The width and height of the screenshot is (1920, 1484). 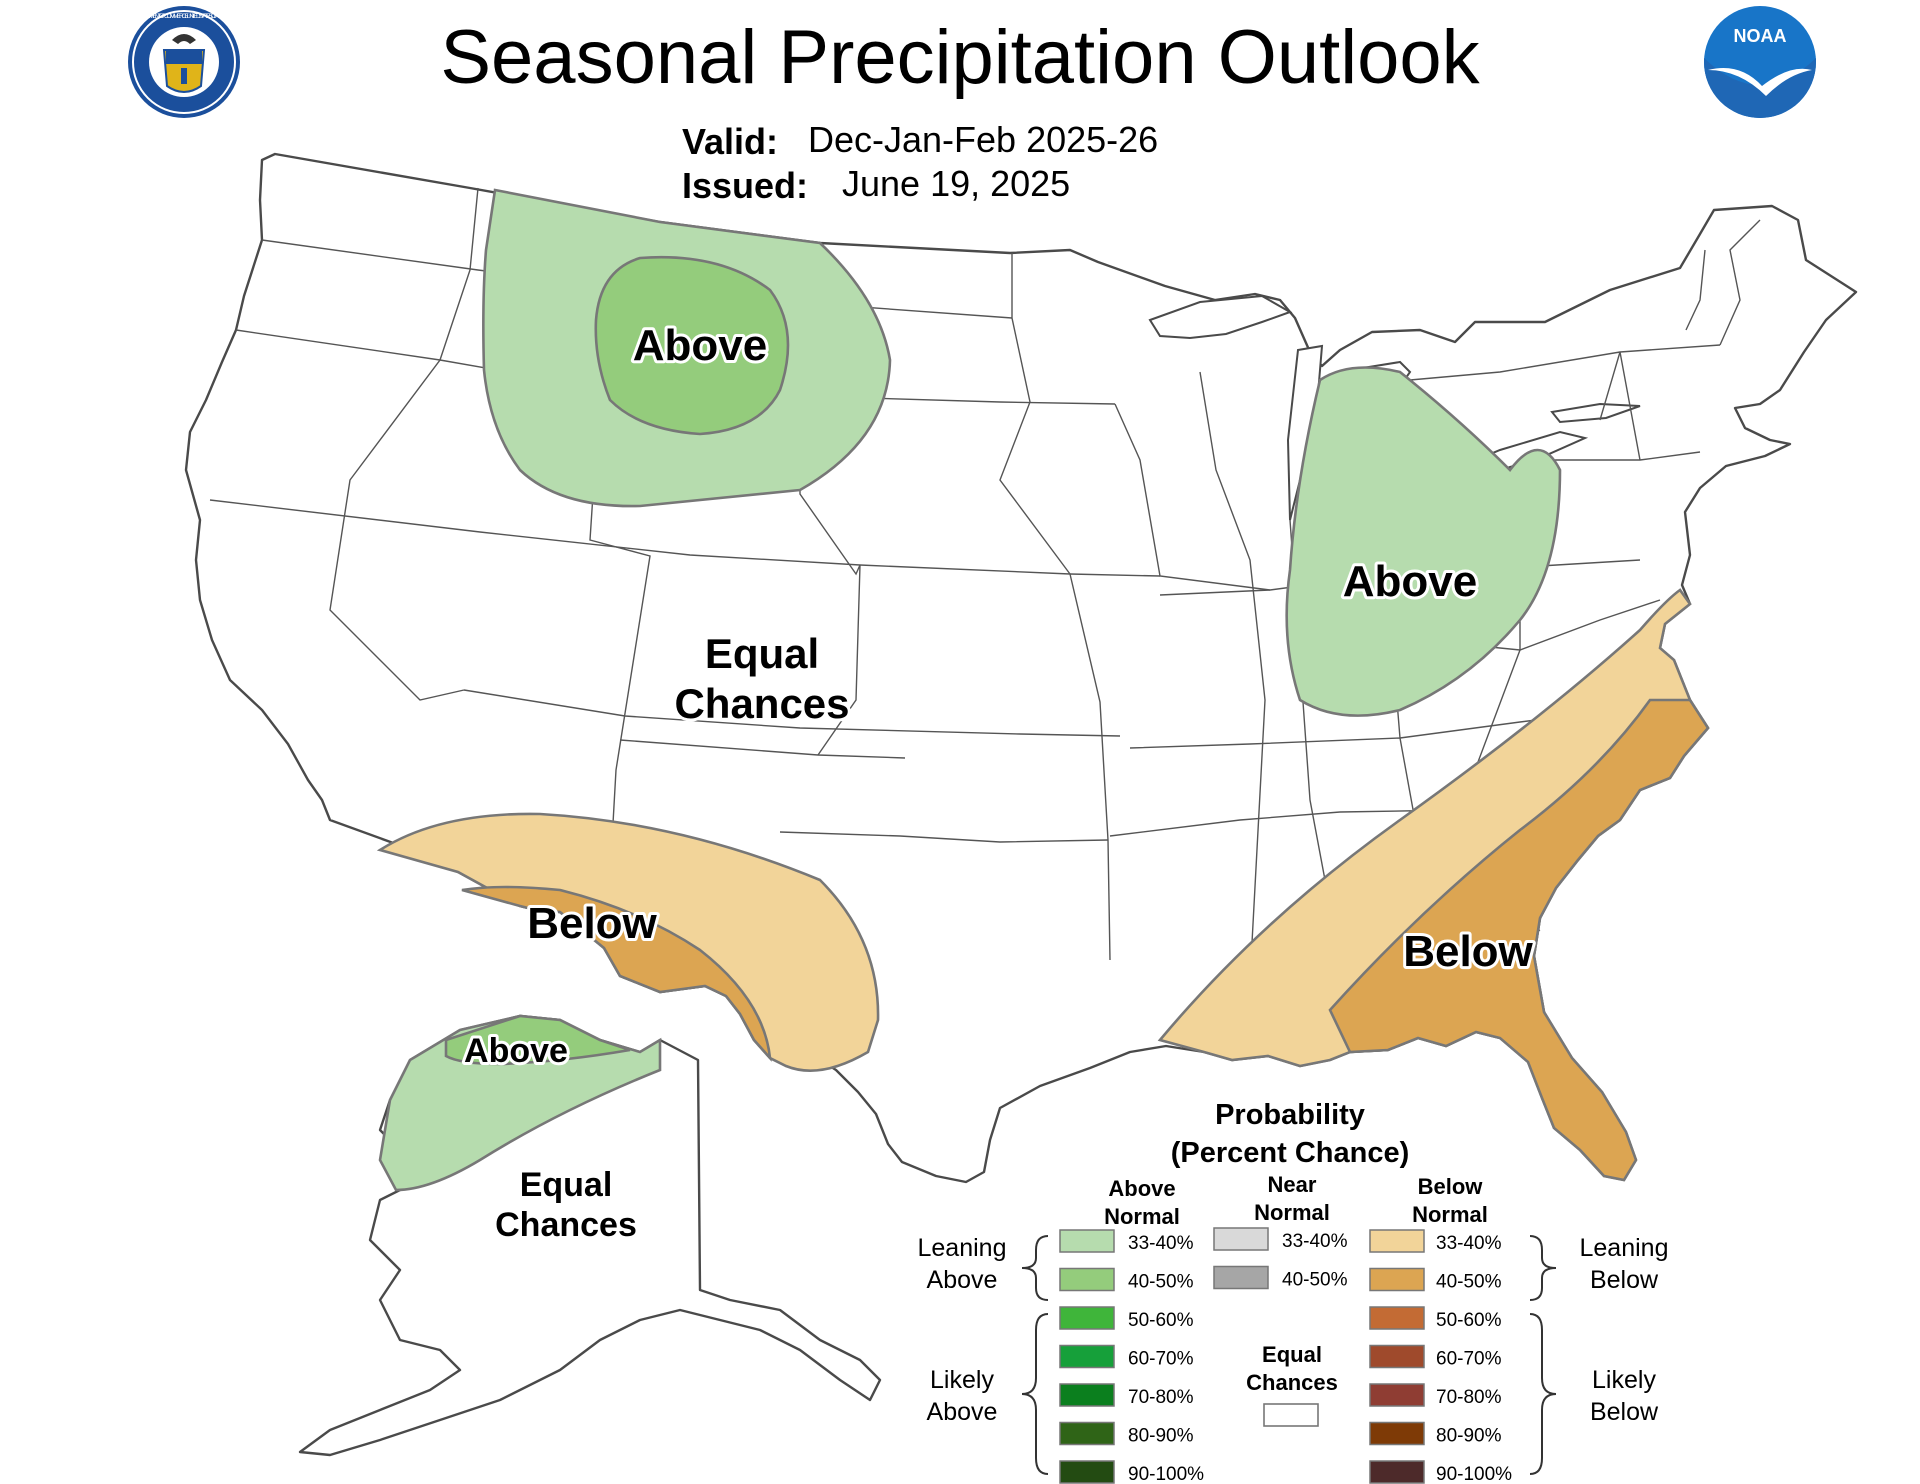 I want to click on noaa-logo: NOAA, so click(x=1760, y=62).